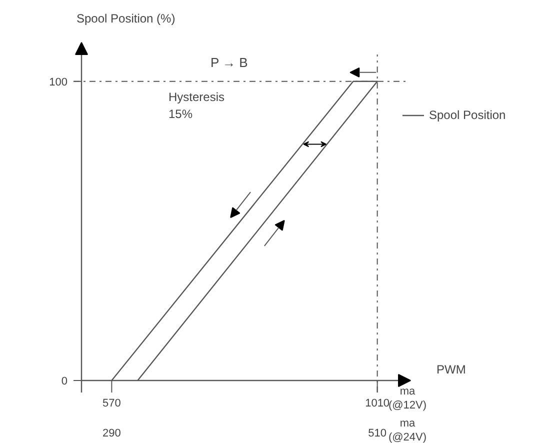  Describe the element at coordinates (58, 82) in the screenshot. I see `y-tick-label: 100` at that location.